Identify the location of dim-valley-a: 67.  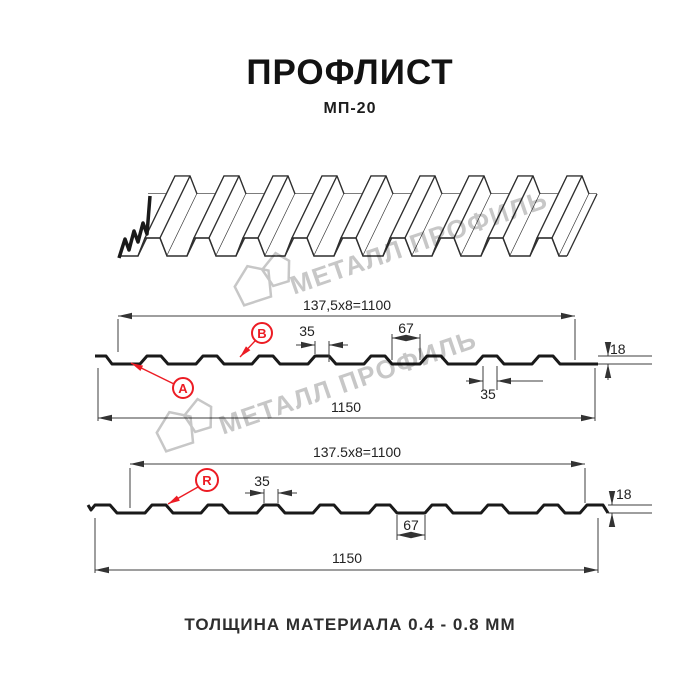
(406, 328).